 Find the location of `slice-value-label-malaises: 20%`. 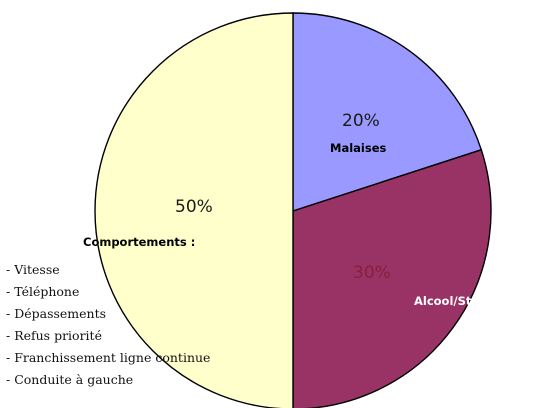

slice-value-label-malaises: 20% is located at coordinates (361, 121).